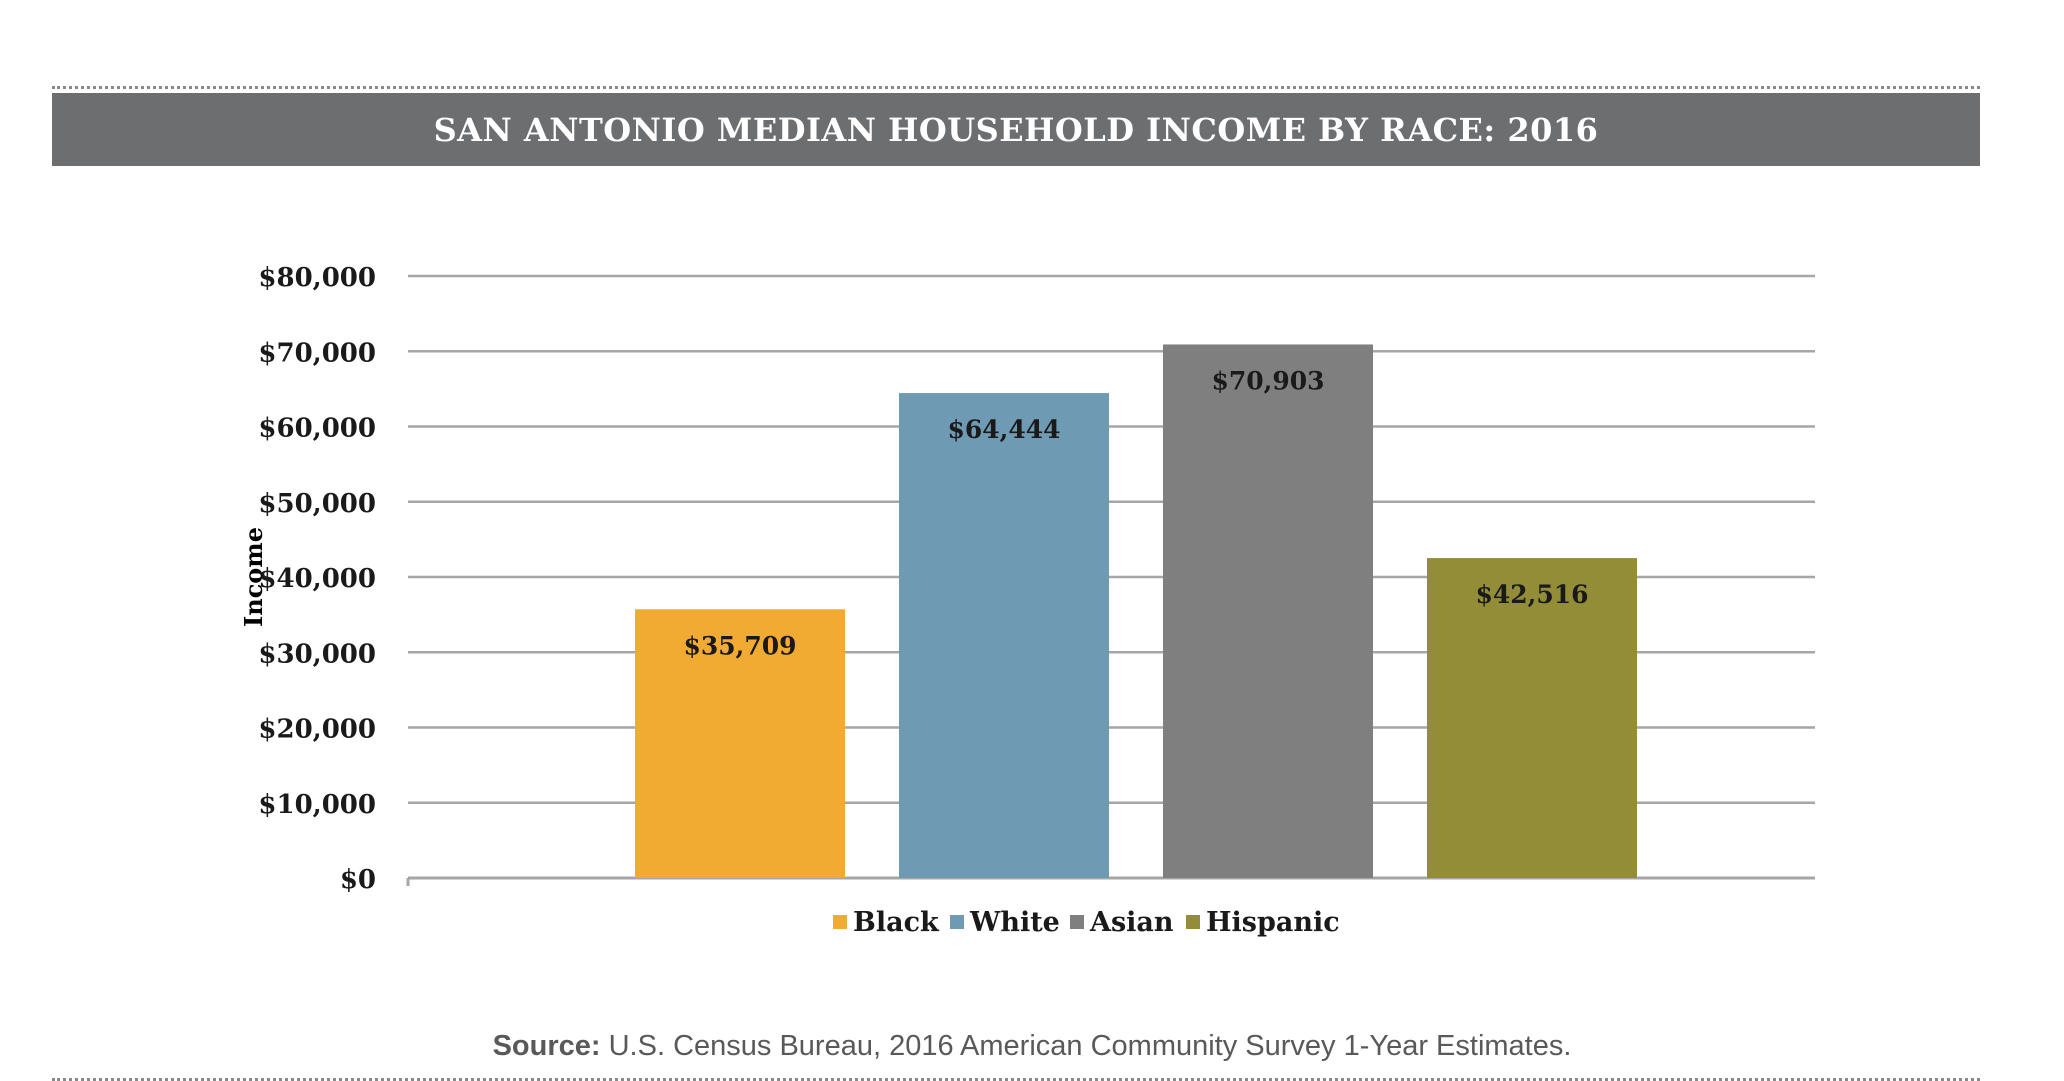 The height and width of the screenshot is (1081, 2064). Describe the element at coordinates (317, 429) in the screenshot. I see `y-tick-label: $60,000` at that location.